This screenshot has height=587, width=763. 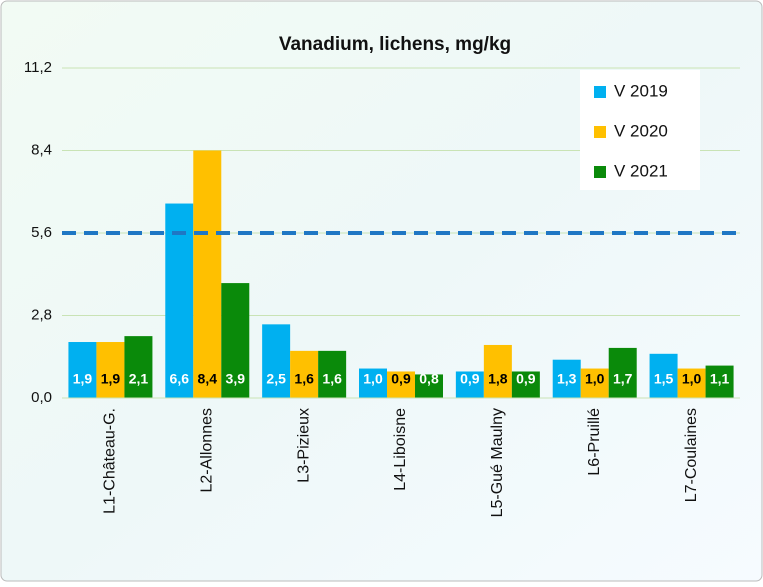 What do you see at coordinates (139, 379) in the screenshot?
I see `data-label: 2,1` at bounding box center [139, 379].